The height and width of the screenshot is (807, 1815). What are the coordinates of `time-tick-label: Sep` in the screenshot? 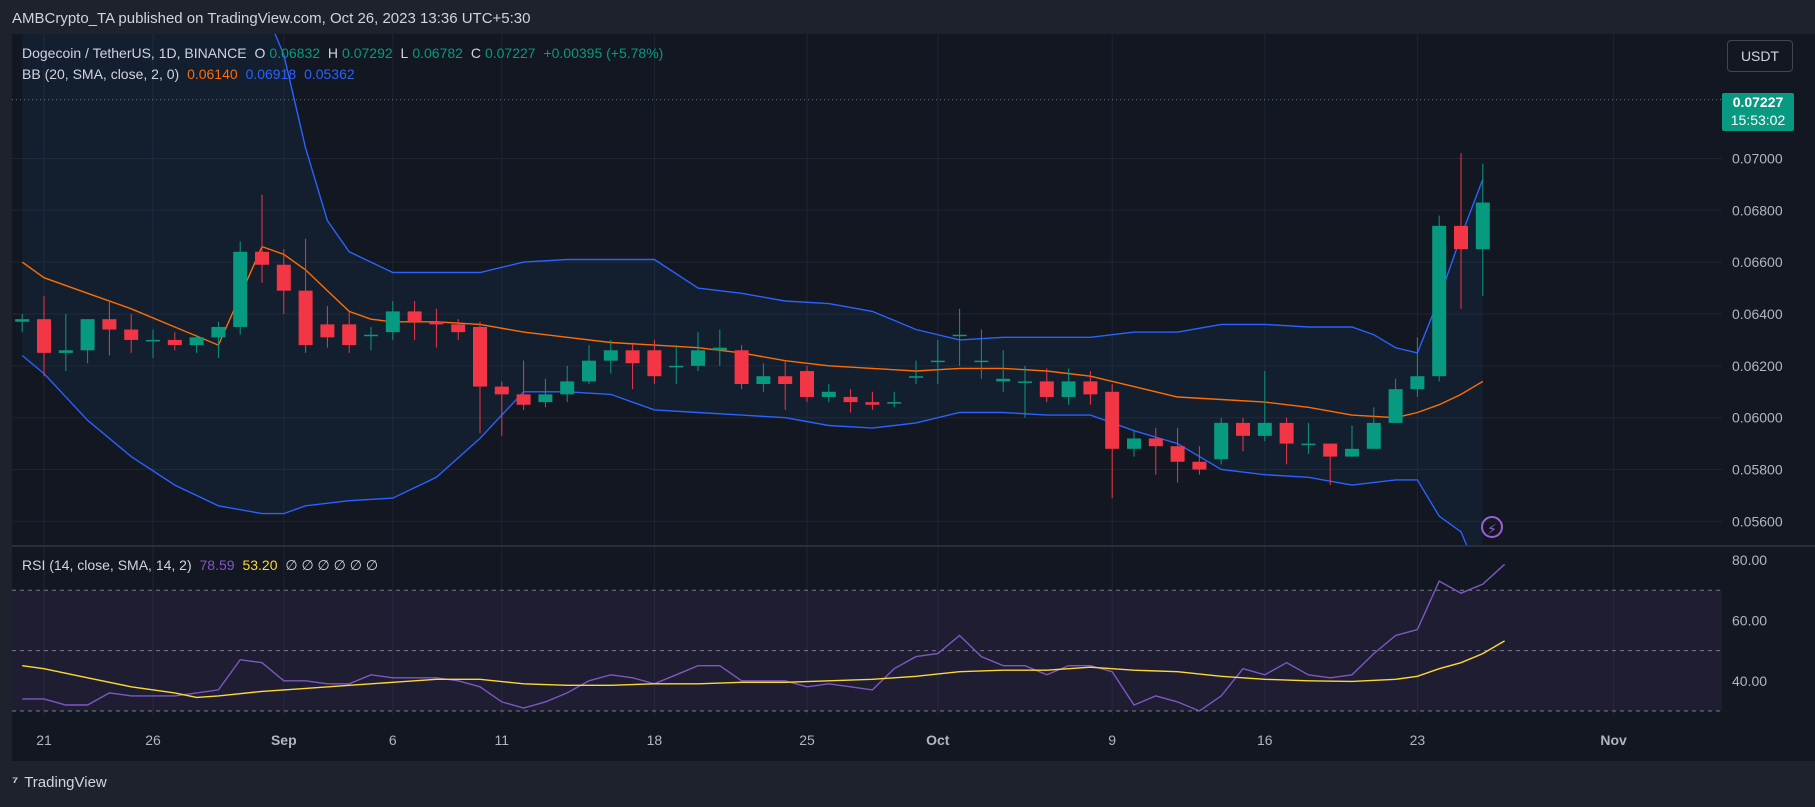 It's located at (284, 740).